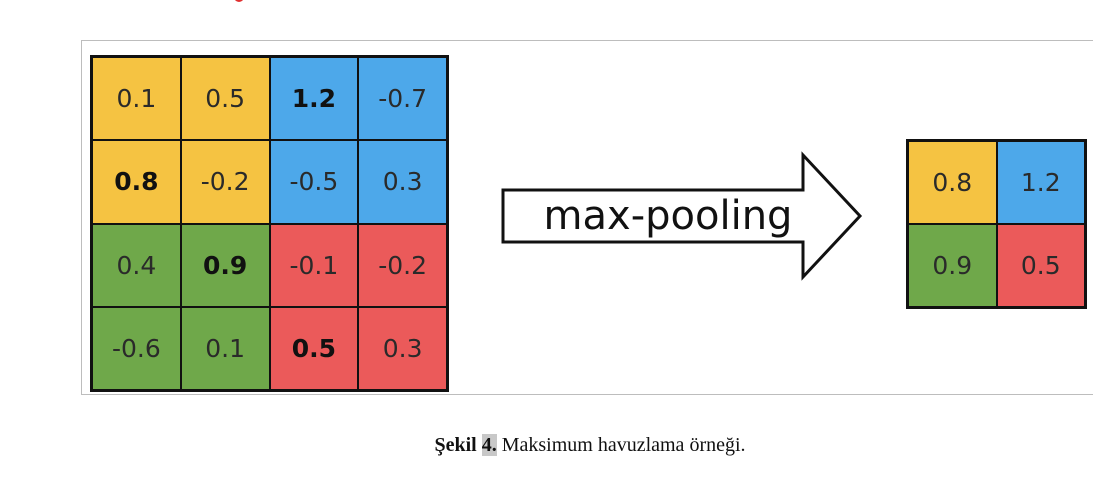 Image resolution: width=1093 pixels, height=502 pixels. Describe the element at coordinates (623, 445) in the screenshot. I see `caption-text: Maksimum havuzlama örneği.` at that location.